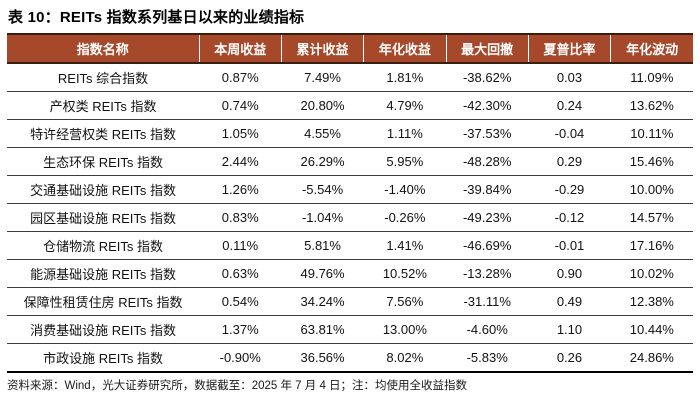  I want to click on cell-value: -1.40%, so click(405, 189).